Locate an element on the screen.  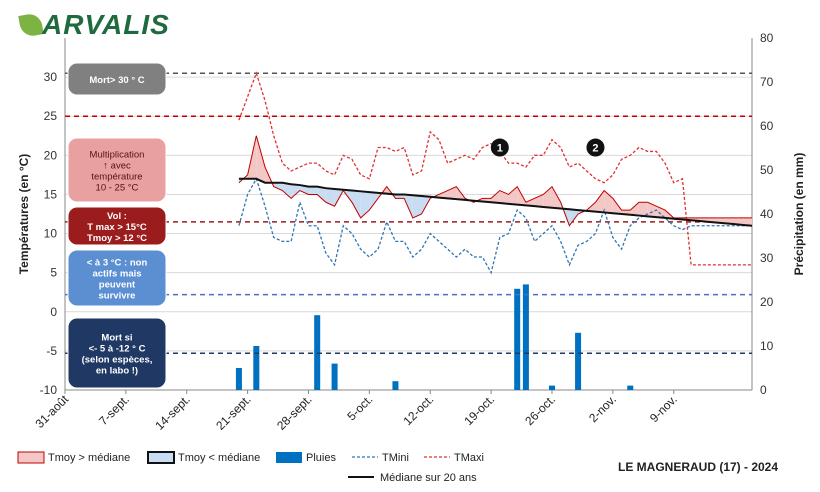
x-tick-label: 21-sept. is located at coordinates (233, 412).